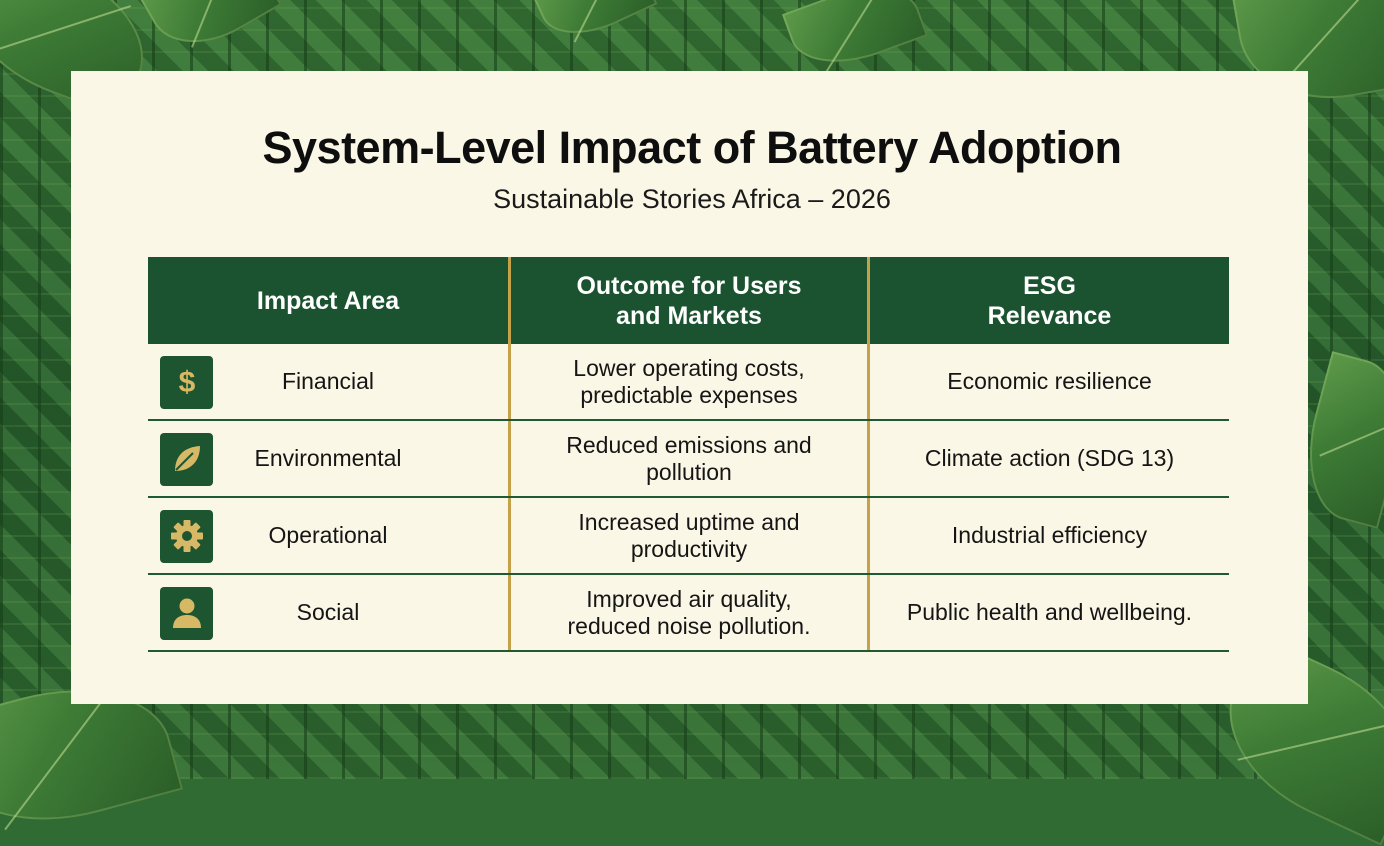 The height and width of the screenshot is (846, 1384). I want to click on header-outcome: Outcome for Users and Markets, so click(687, 300).